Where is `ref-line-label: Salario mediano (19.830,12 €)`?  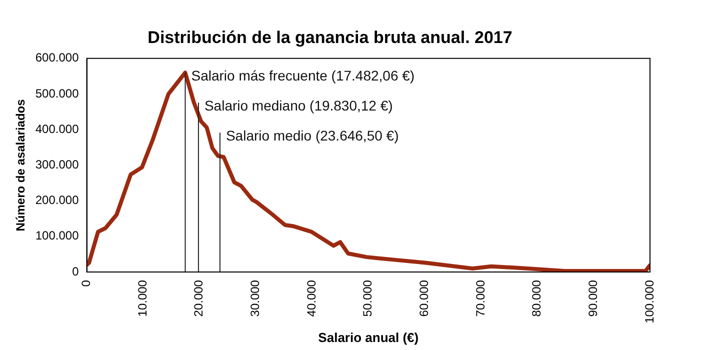
ref-line-label: Salario mediano (19.830,12 €) is located at coordinates (298, 106).